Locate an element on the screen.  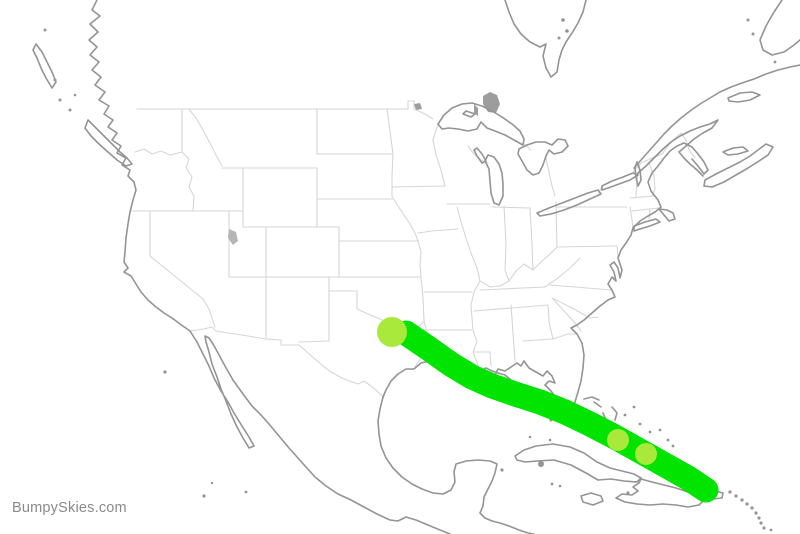
hudson-bay-coastline is located at coordinates (545, 39).